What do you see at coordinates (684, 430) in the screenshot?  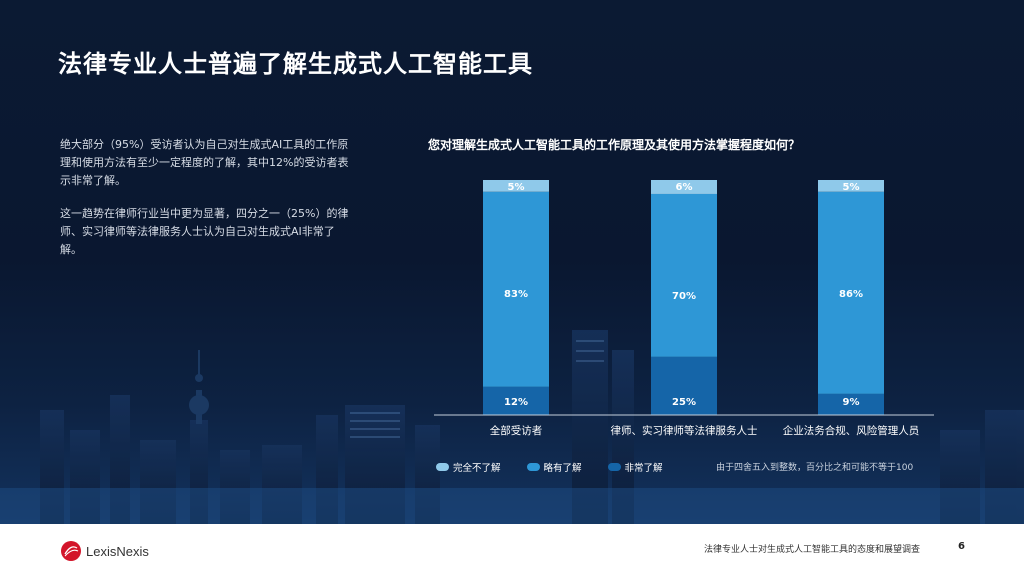 I see `category-label: 律师、实习律师等法律服务人士` at bounding box center [684, 430].